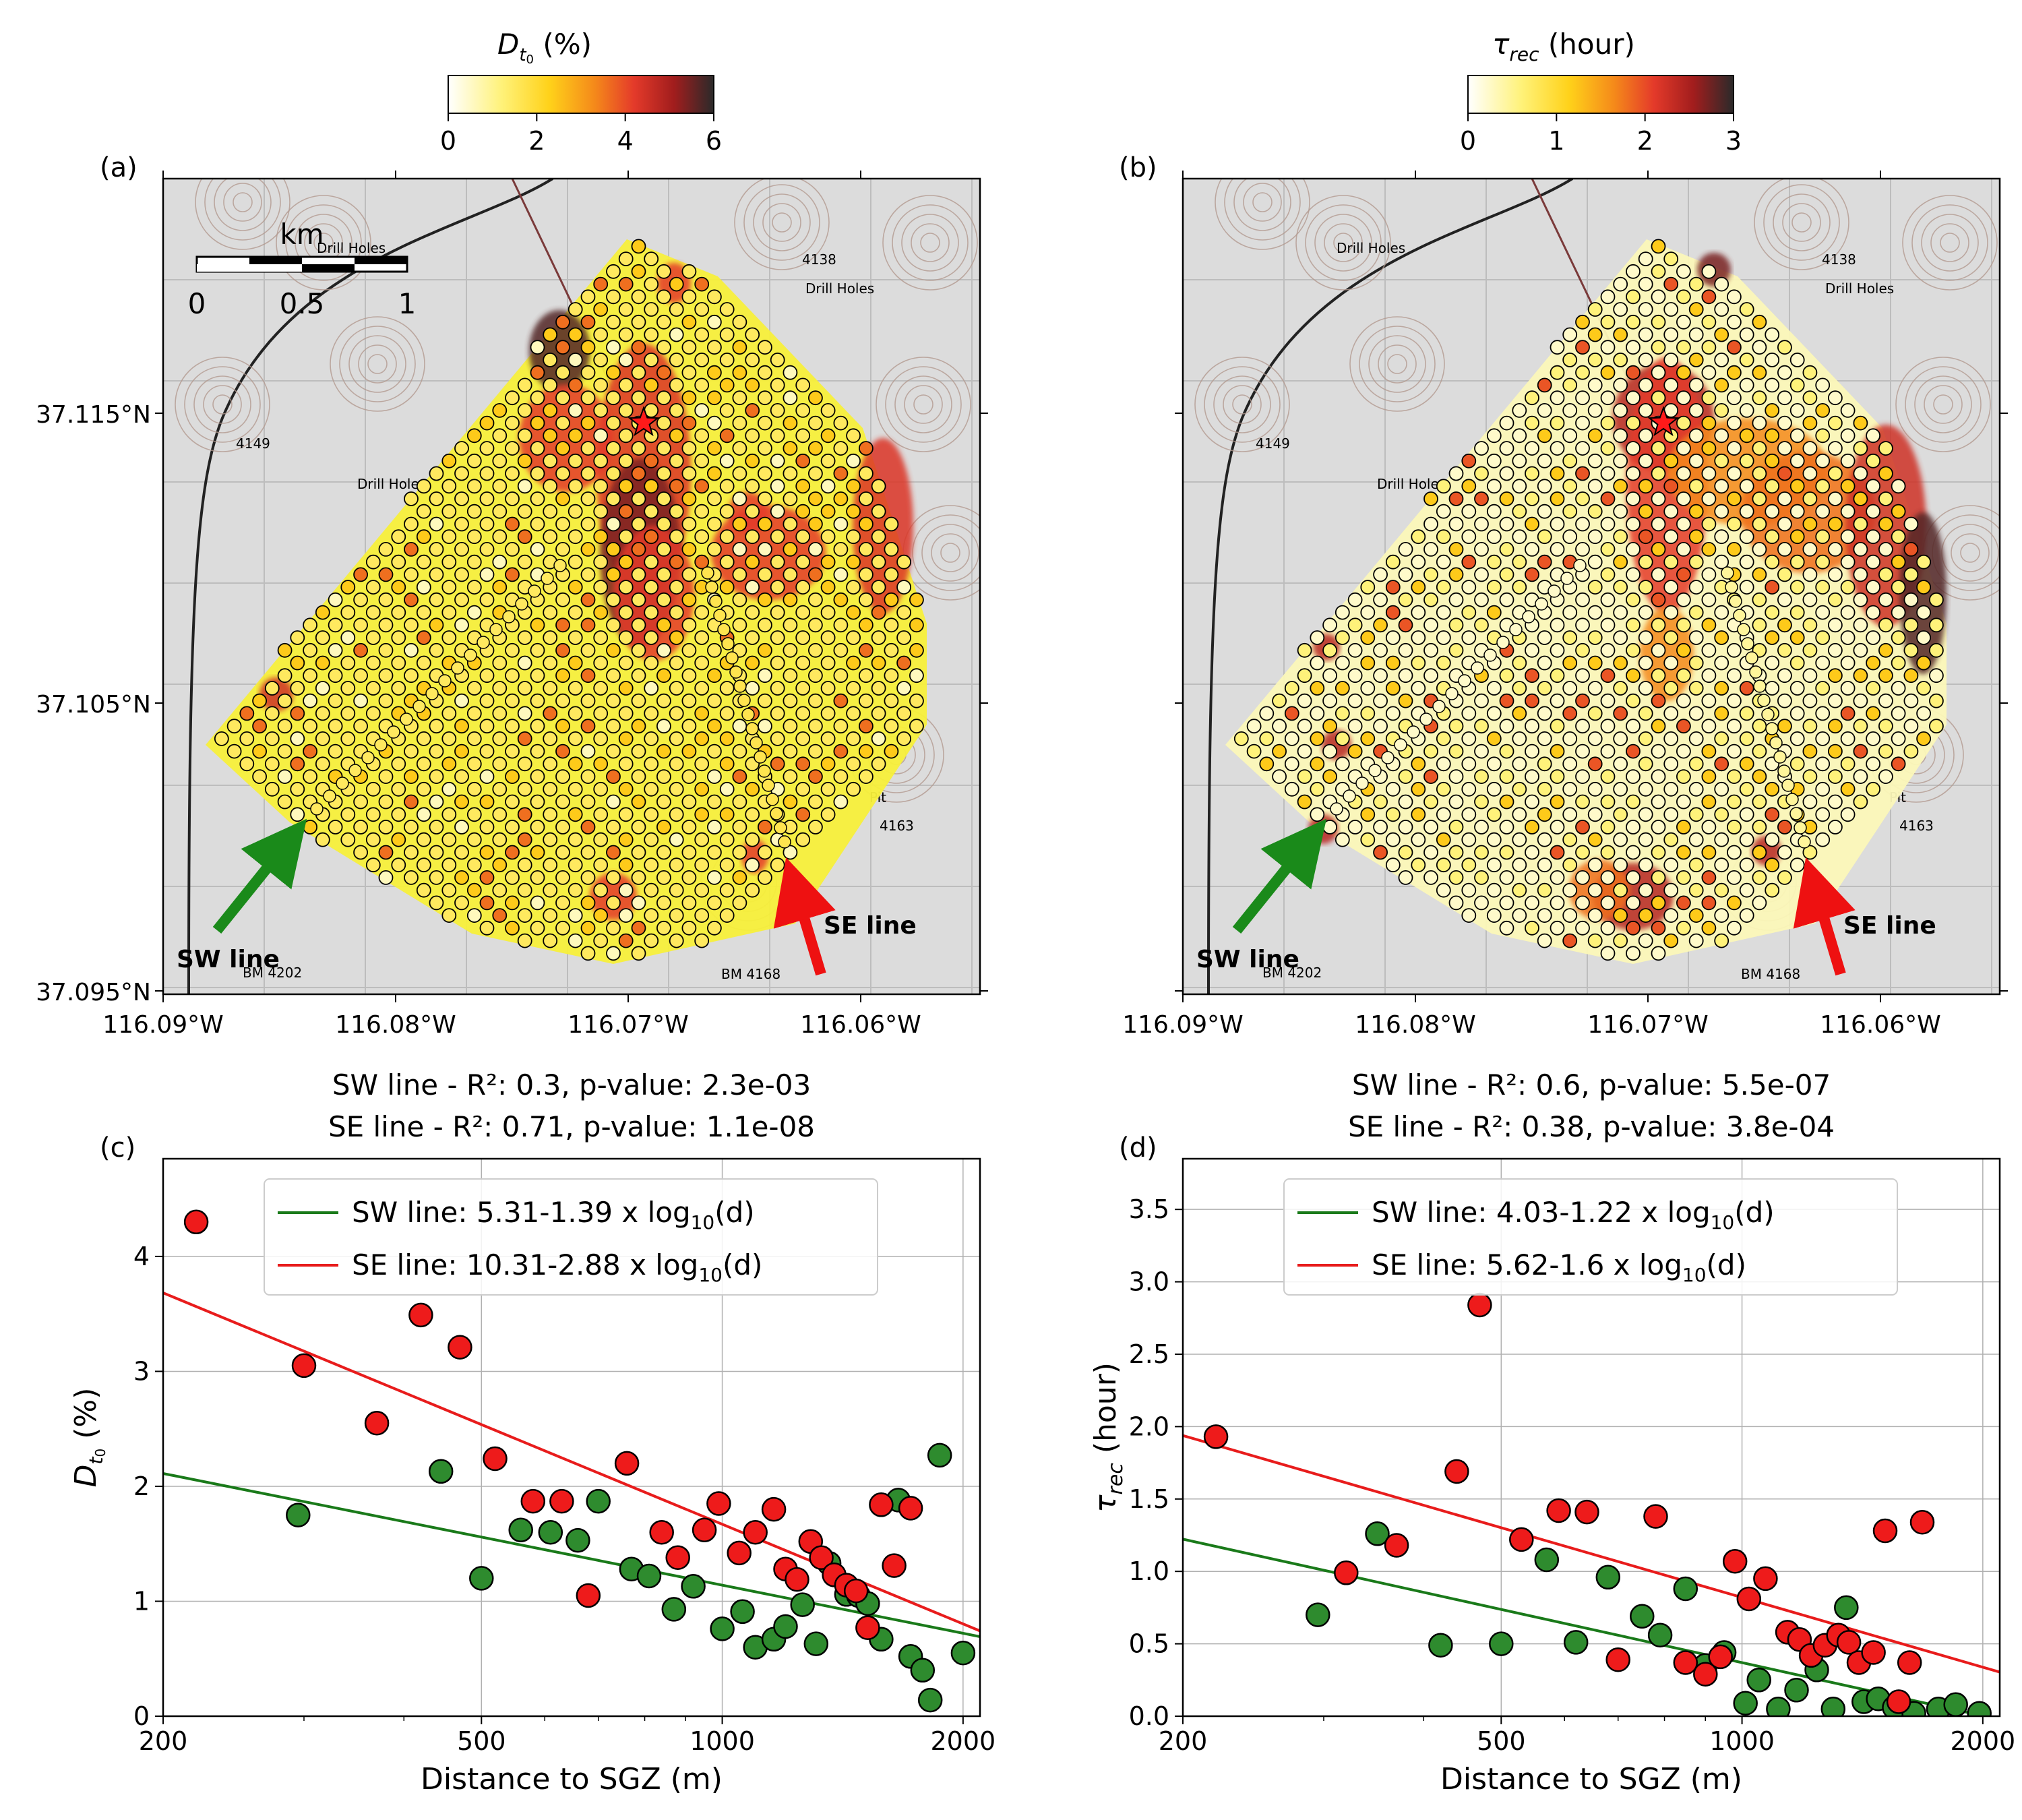  I want to click on lon-tick-label: 116.06°W, so click(860, 1025).